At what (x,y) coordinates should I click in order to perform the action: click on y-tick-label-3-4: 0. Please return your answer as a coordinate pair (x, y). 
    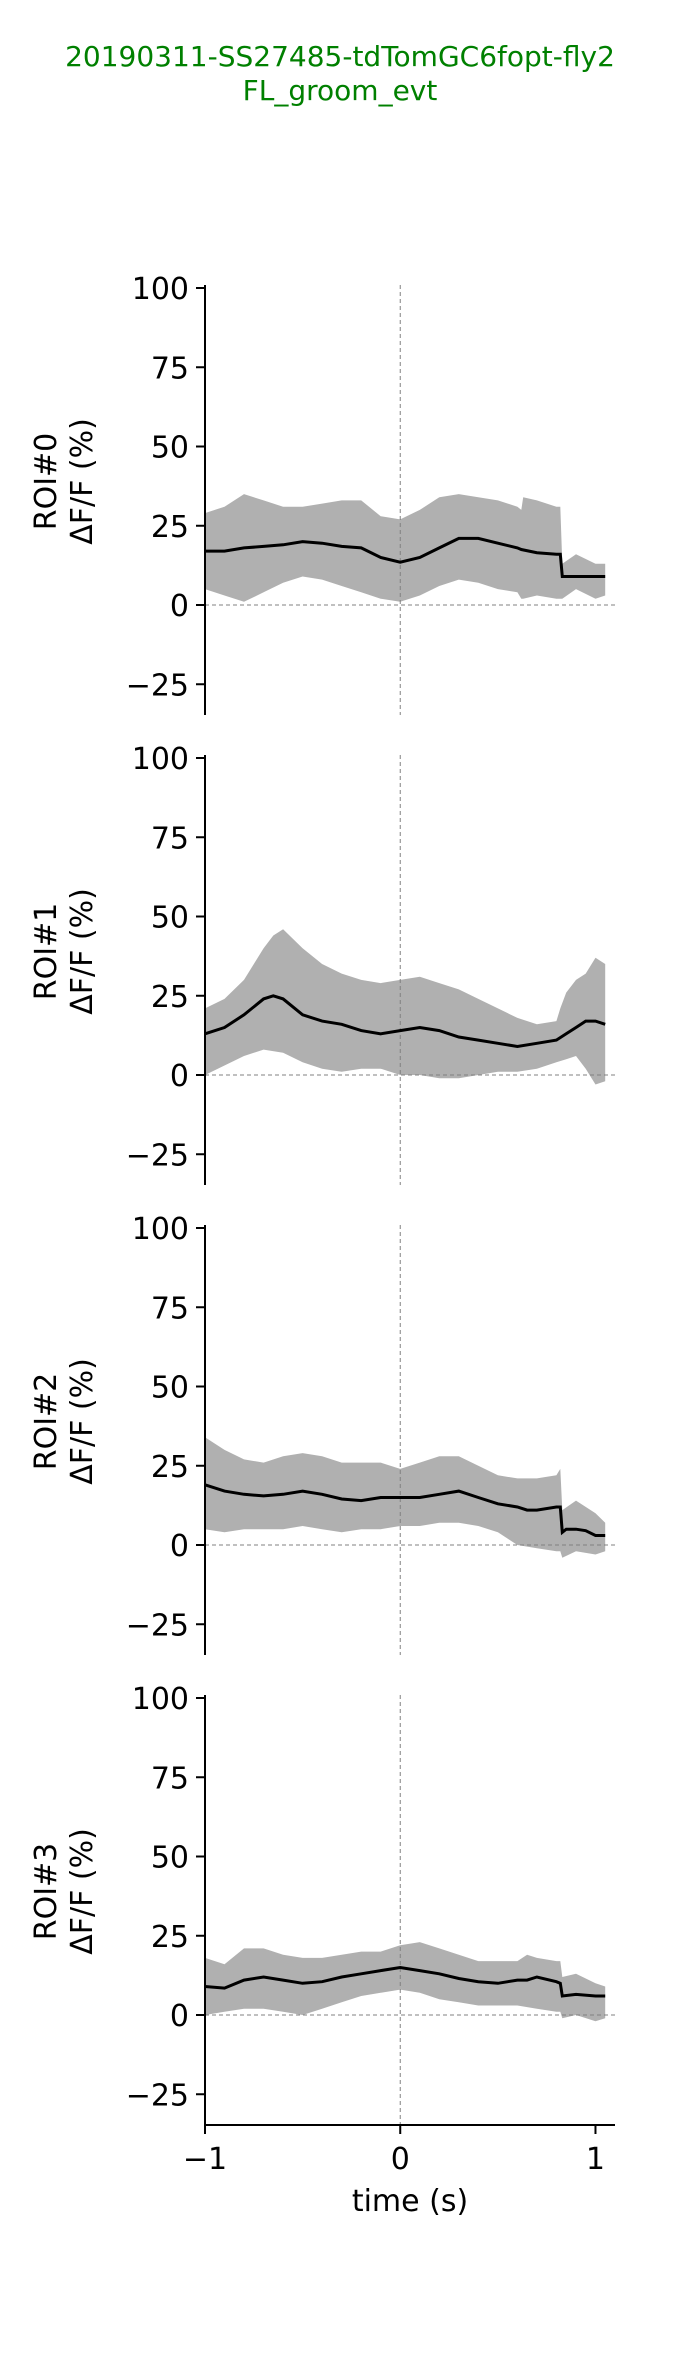
    Looking at the image, I should click on (179, 2016).